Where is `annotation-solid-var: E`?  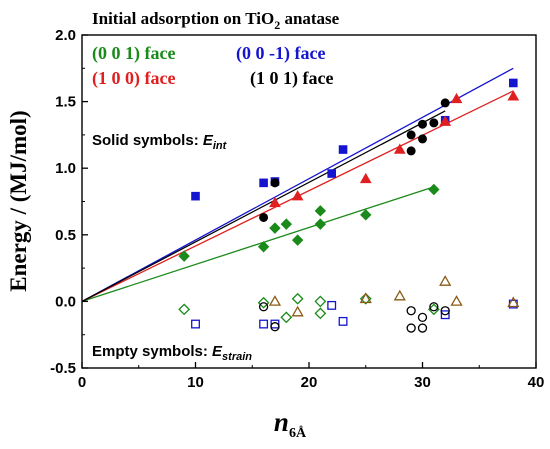 annotation-solid-var: E is located at coordinates (208, 140).